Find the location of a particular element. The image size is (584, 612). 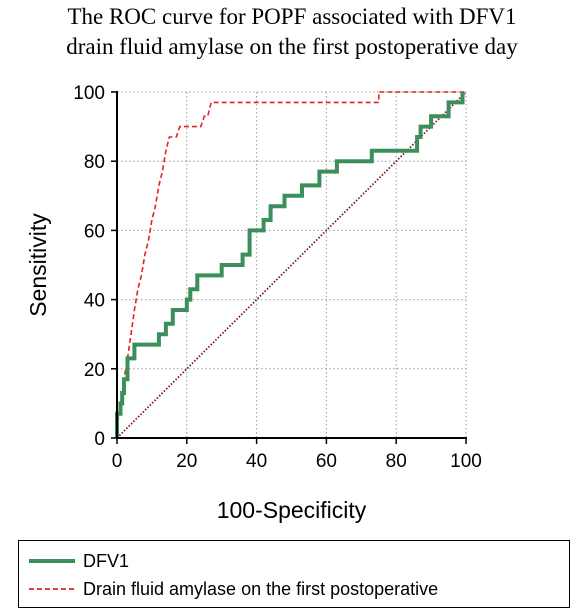

x-axis-label: 100-Specificity is located at coordinates (292, 510).